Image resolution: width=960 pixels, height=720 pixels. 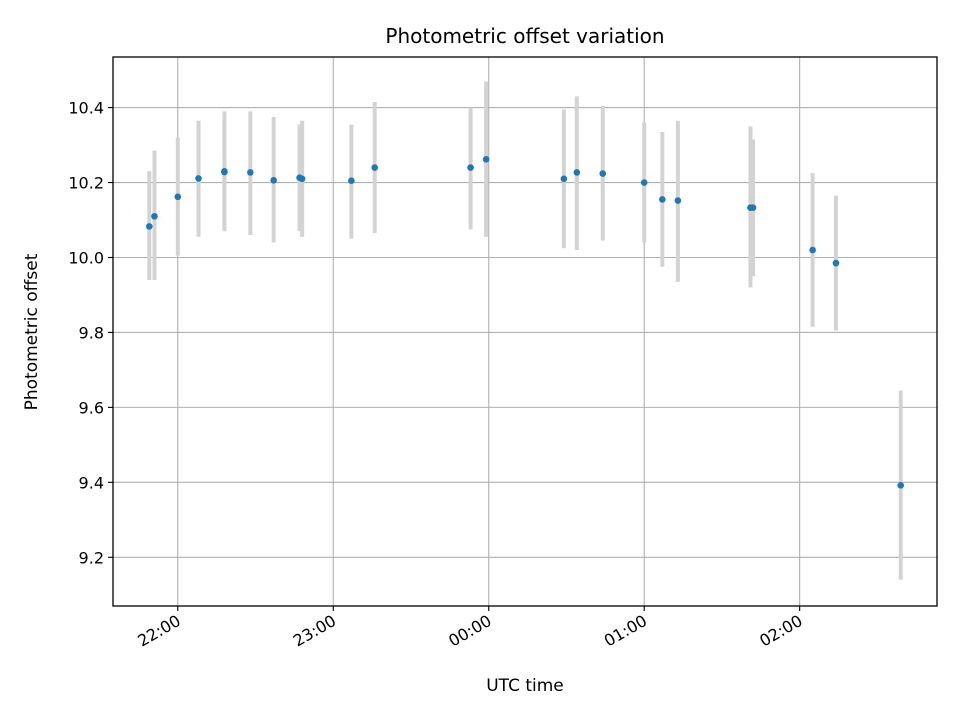 What do you see at coordinates (91, 482) in the screenshot?
I see `y-tick-label: 9.4` at bounding box center [91, 482].